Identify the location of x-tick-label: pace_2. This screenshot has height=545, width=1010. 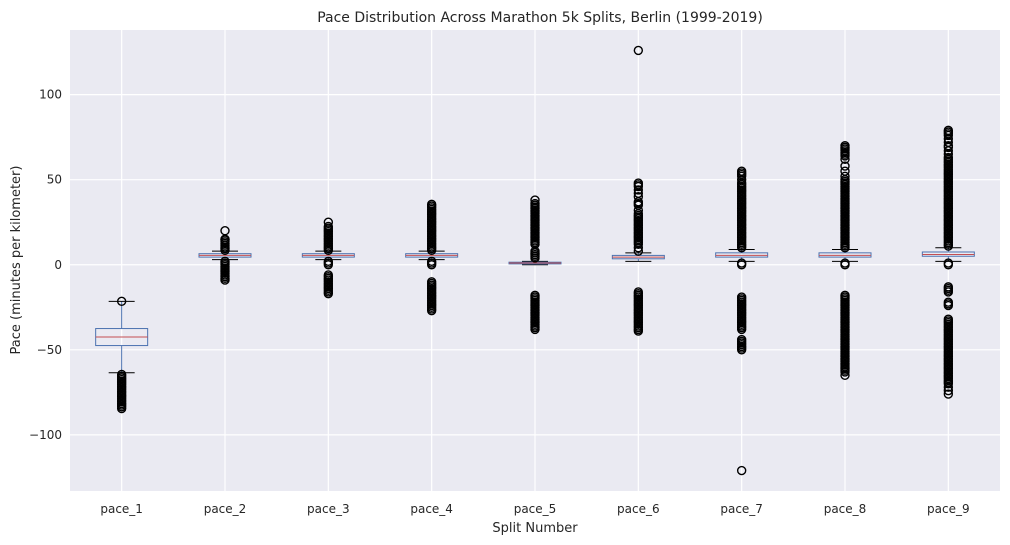
(225, 509).